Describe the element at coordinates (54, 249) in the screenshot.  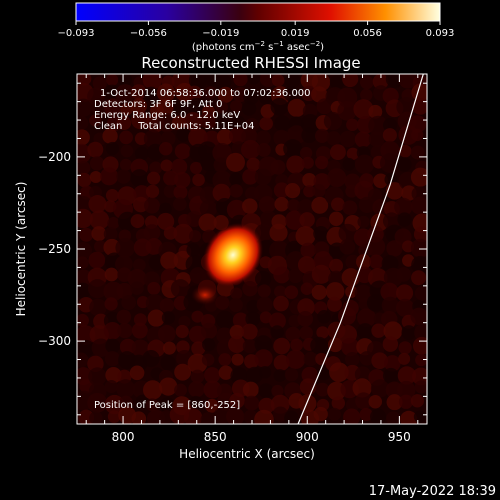
I see `y-tick-label: −250` at that location.